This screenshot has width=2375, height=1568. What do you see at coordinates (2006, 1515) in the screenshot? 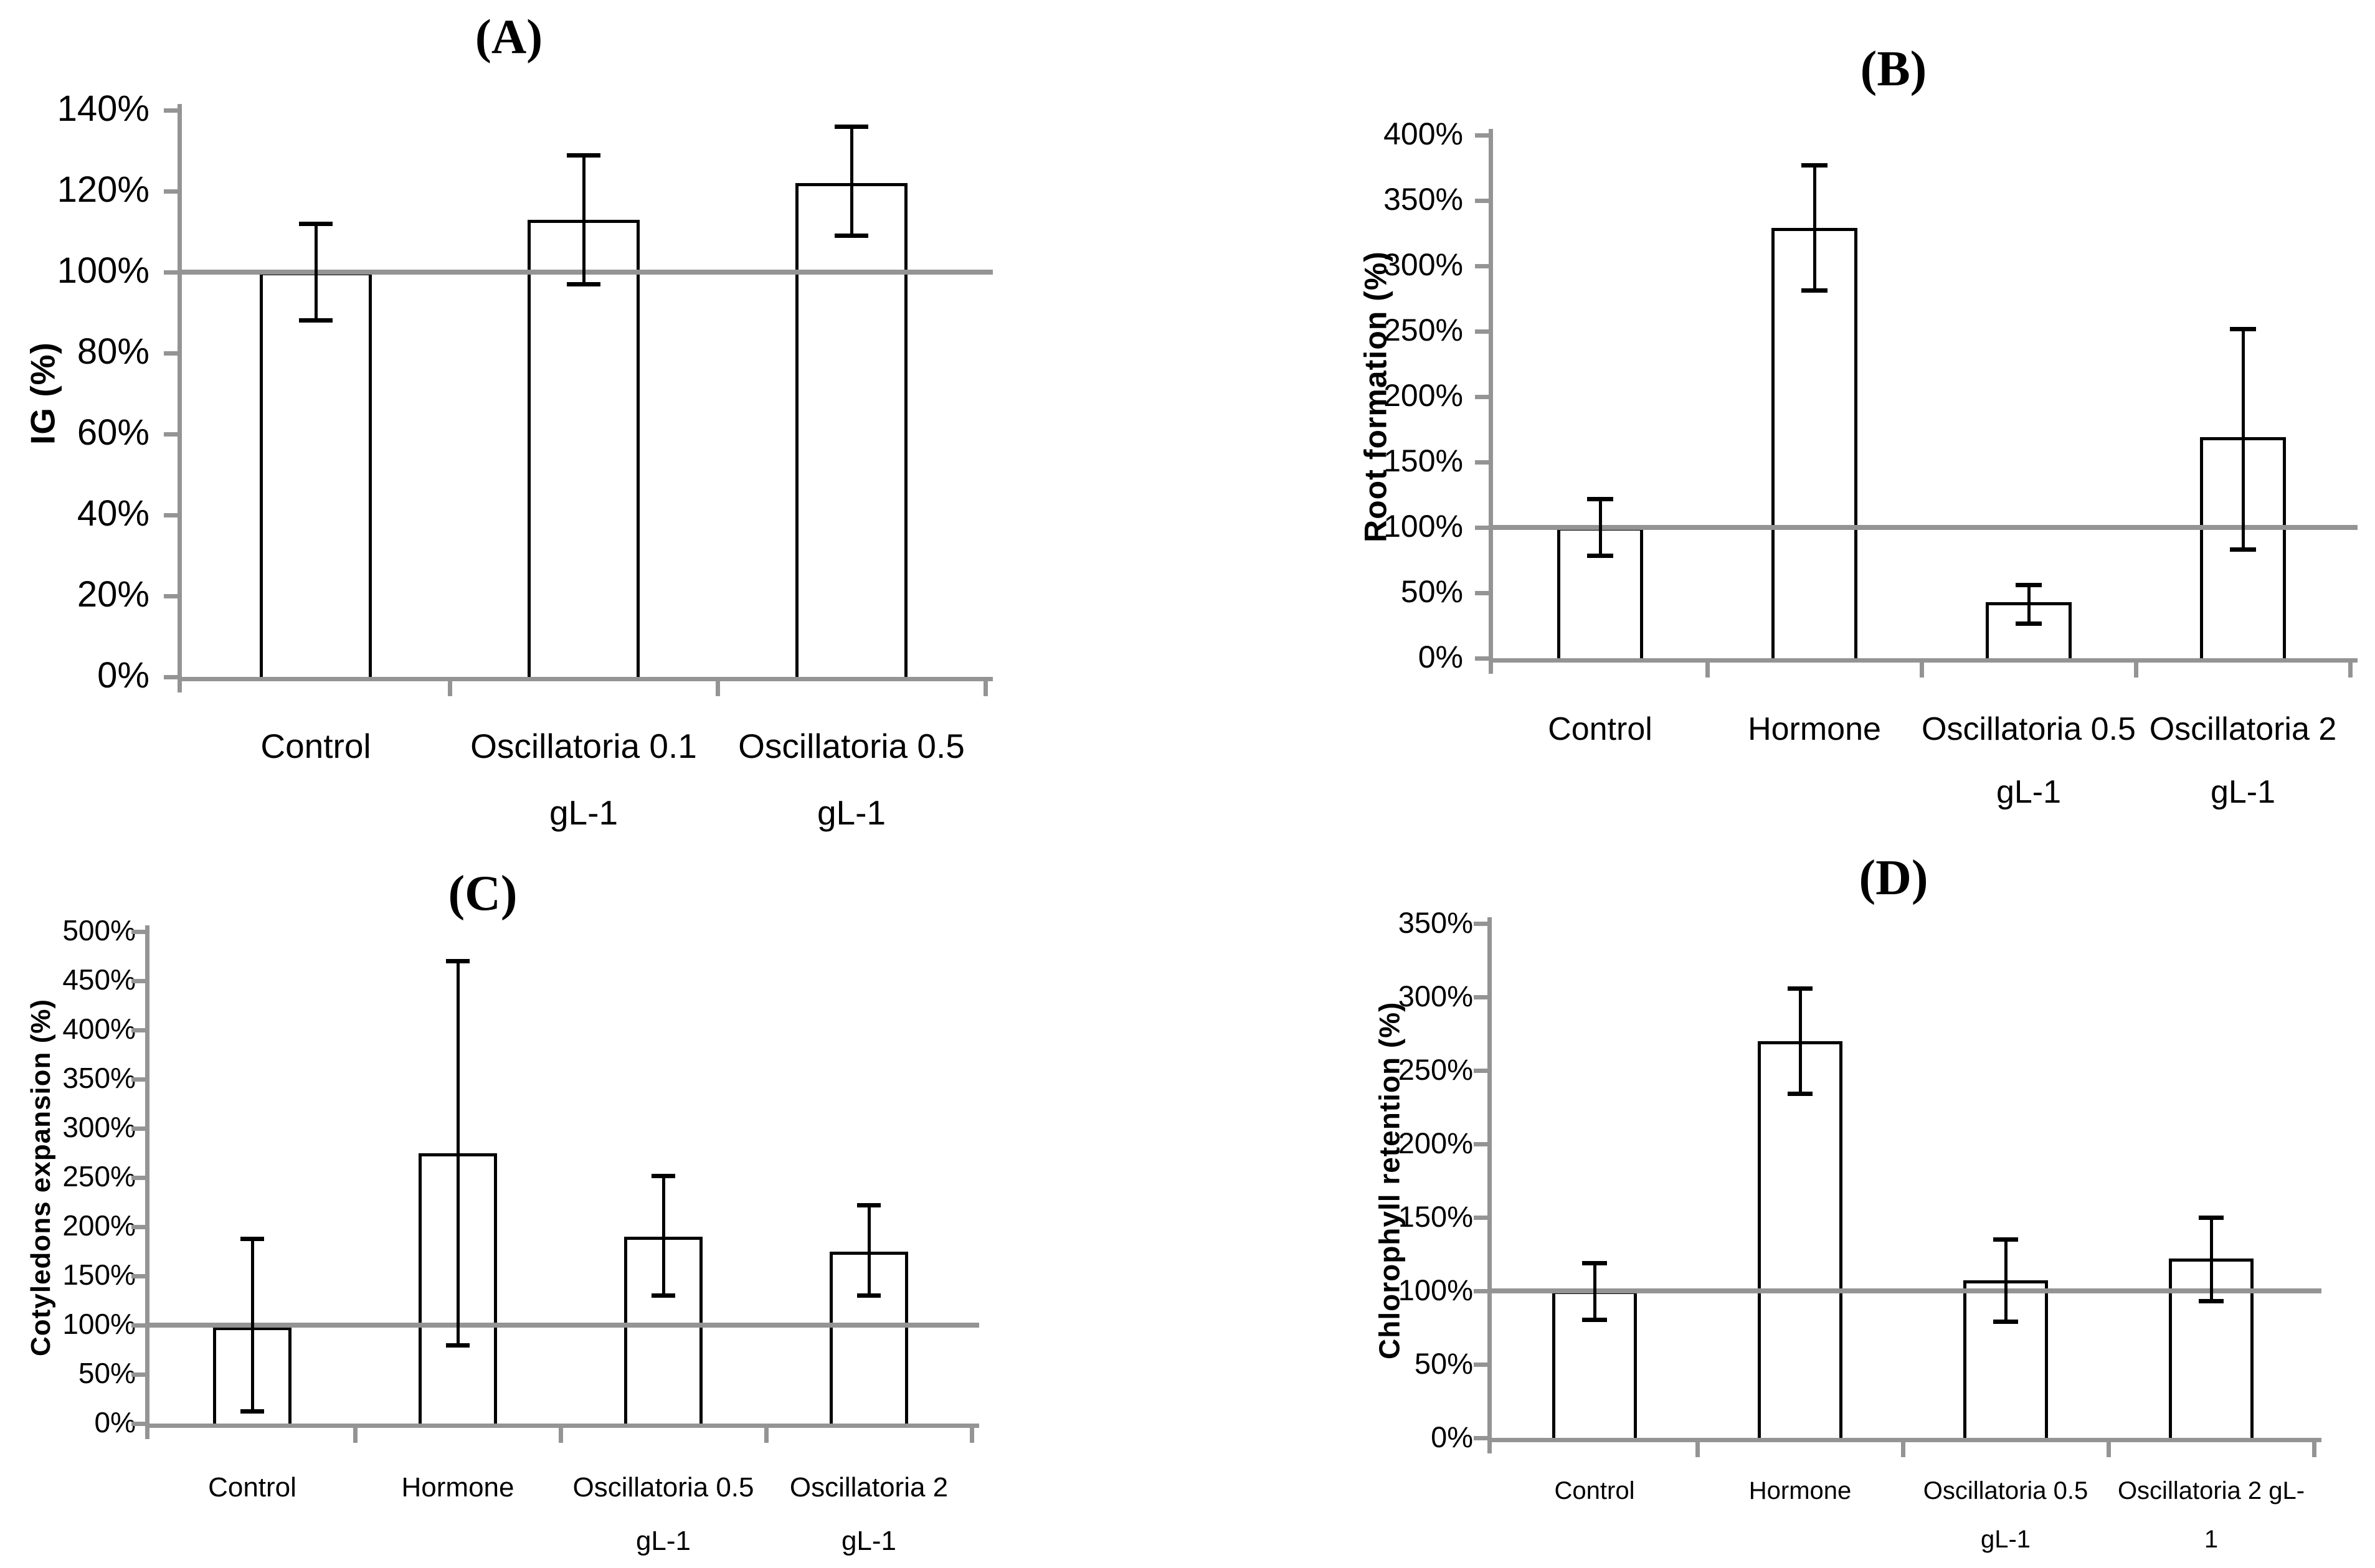
I see `x-category-label: Oscillatoria 0.5 gL-1` at bounding box center [2006, 1515].